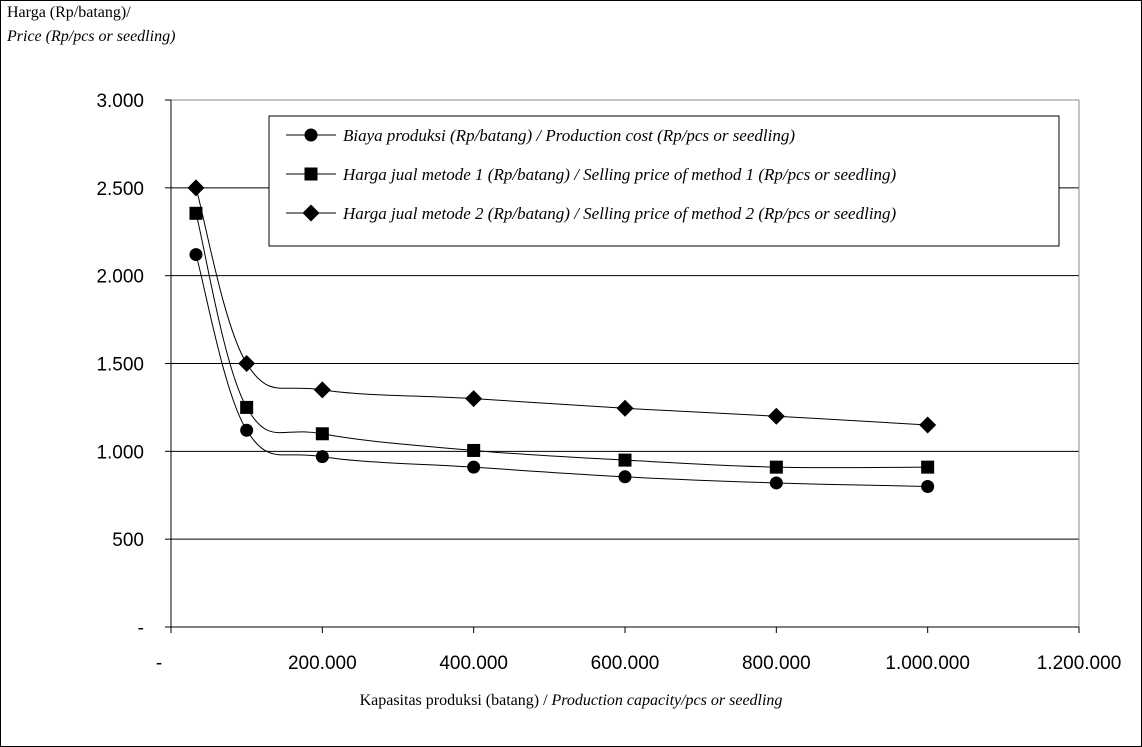 The image size is (1142, 747). I want to click on y-tick-label: 2.500, so click(120, 189).